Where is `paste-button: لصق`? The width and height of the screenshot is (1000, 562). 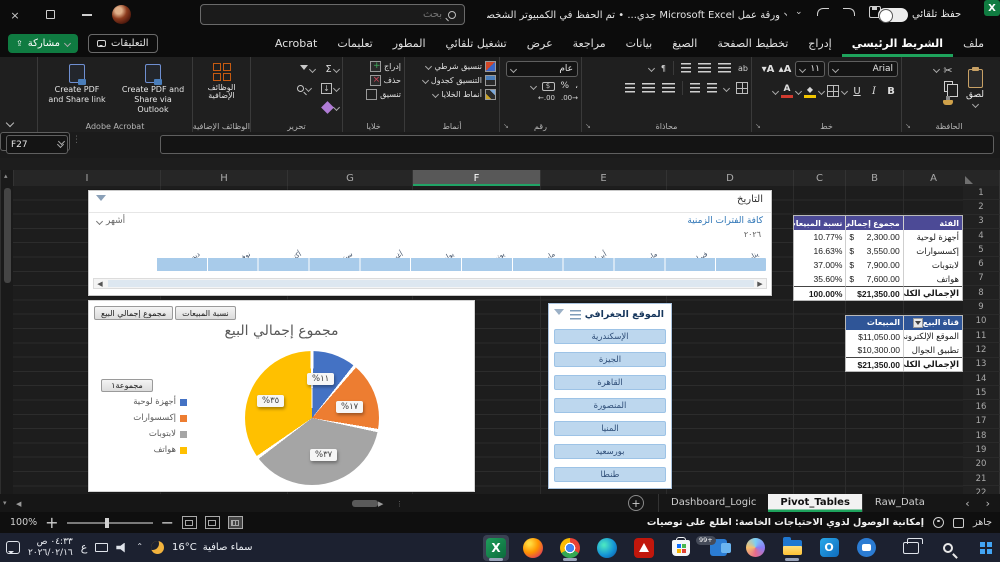 paste-button: لصق is located at coordinates (975, 88).